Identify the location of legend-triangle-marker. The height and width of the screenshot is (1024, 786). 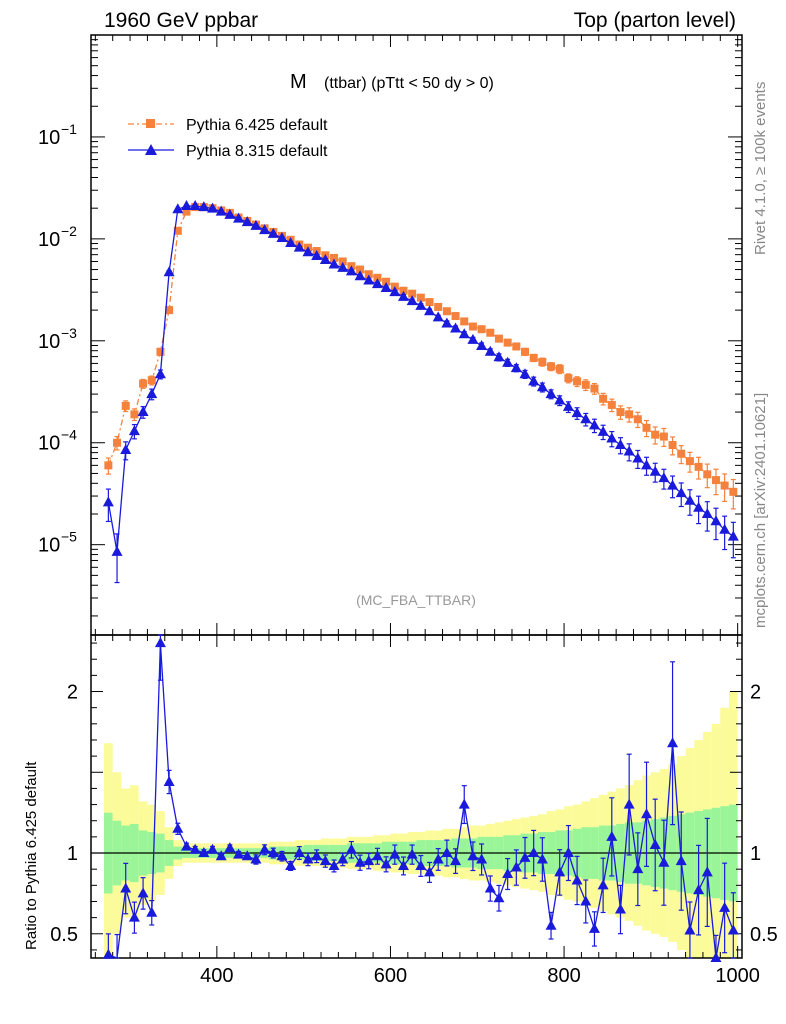
(151, 149).